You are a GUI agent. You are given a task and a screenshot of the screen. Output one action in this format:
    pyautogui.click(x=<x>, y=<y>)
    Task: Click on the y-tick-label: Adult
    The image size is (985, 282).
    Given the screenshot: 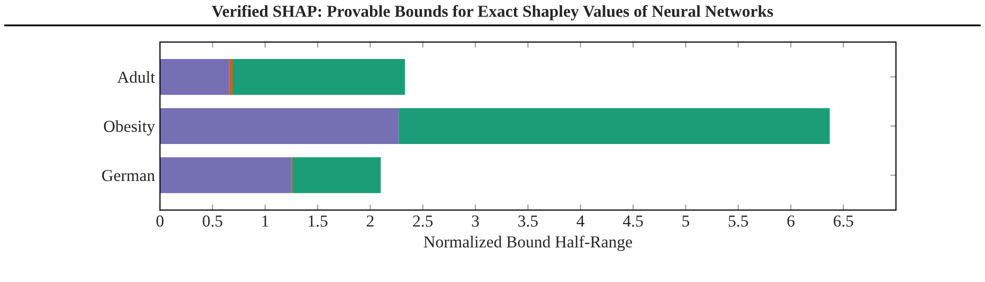 What is the action you would take?
    pyautogui.click(x=136, y=77)
    